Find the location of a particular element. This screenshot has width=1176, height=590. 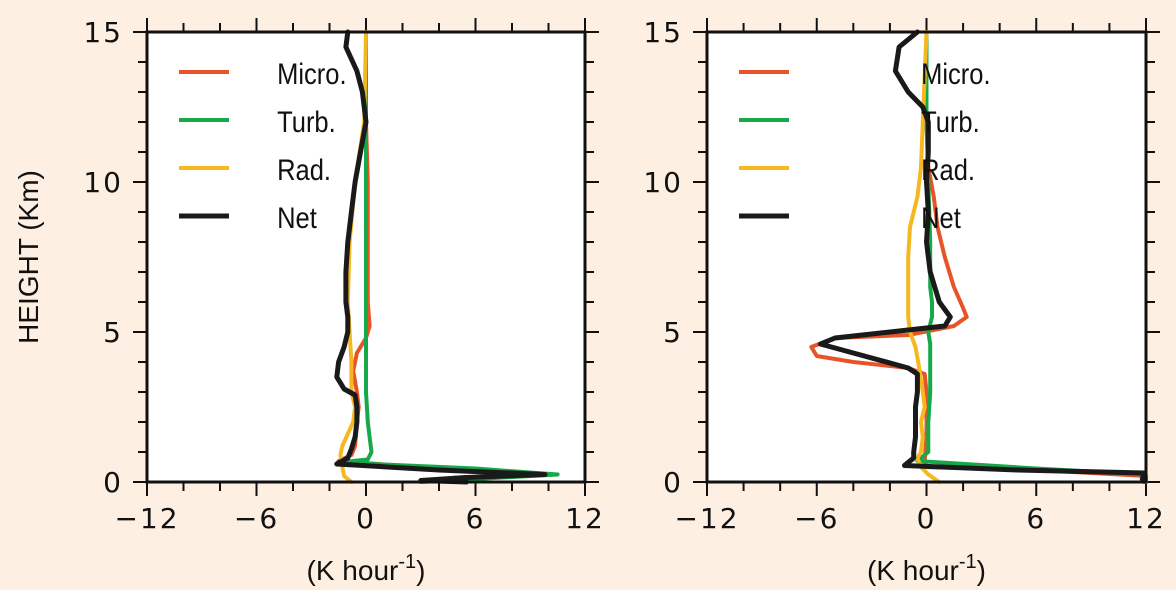

series-line-rad is located at coordinates (924, 257).